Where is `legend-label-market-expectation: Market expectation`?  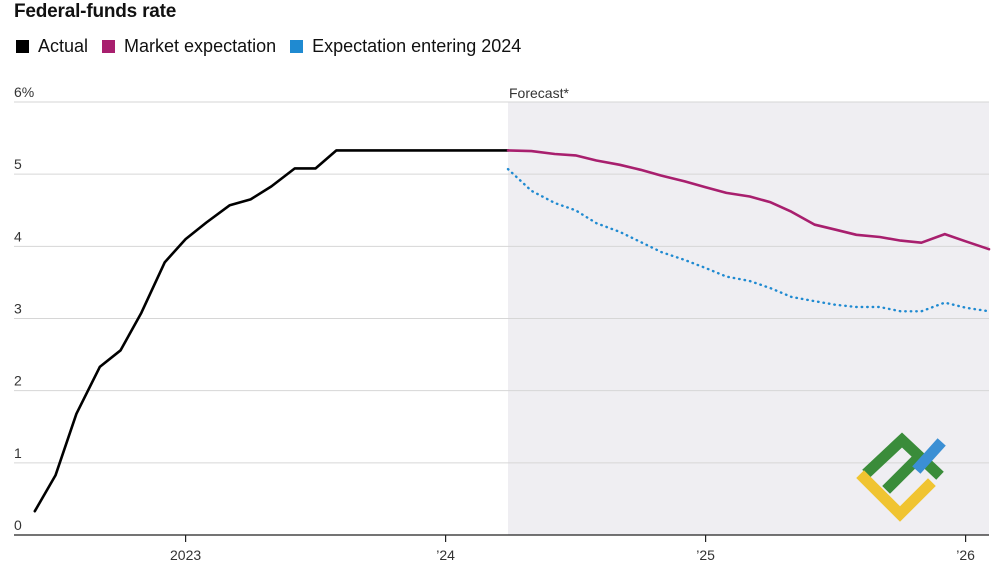 legend-label-market-expectation: Market expectation is located at coordinates (200, 46).